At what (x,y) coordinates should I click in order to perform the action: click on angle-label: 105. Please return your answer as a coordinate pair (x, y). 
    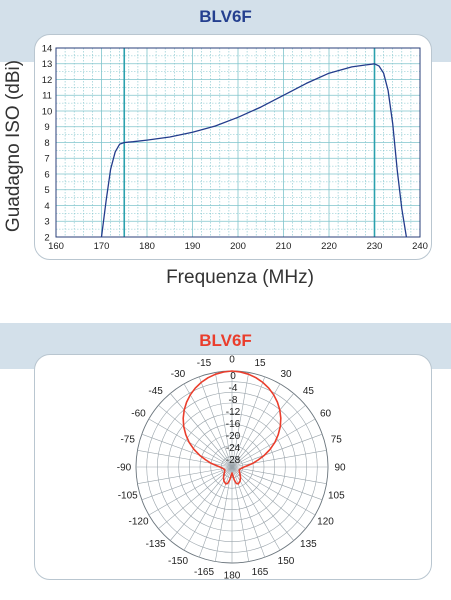
    Looking at the image, I should click on (336, 496).